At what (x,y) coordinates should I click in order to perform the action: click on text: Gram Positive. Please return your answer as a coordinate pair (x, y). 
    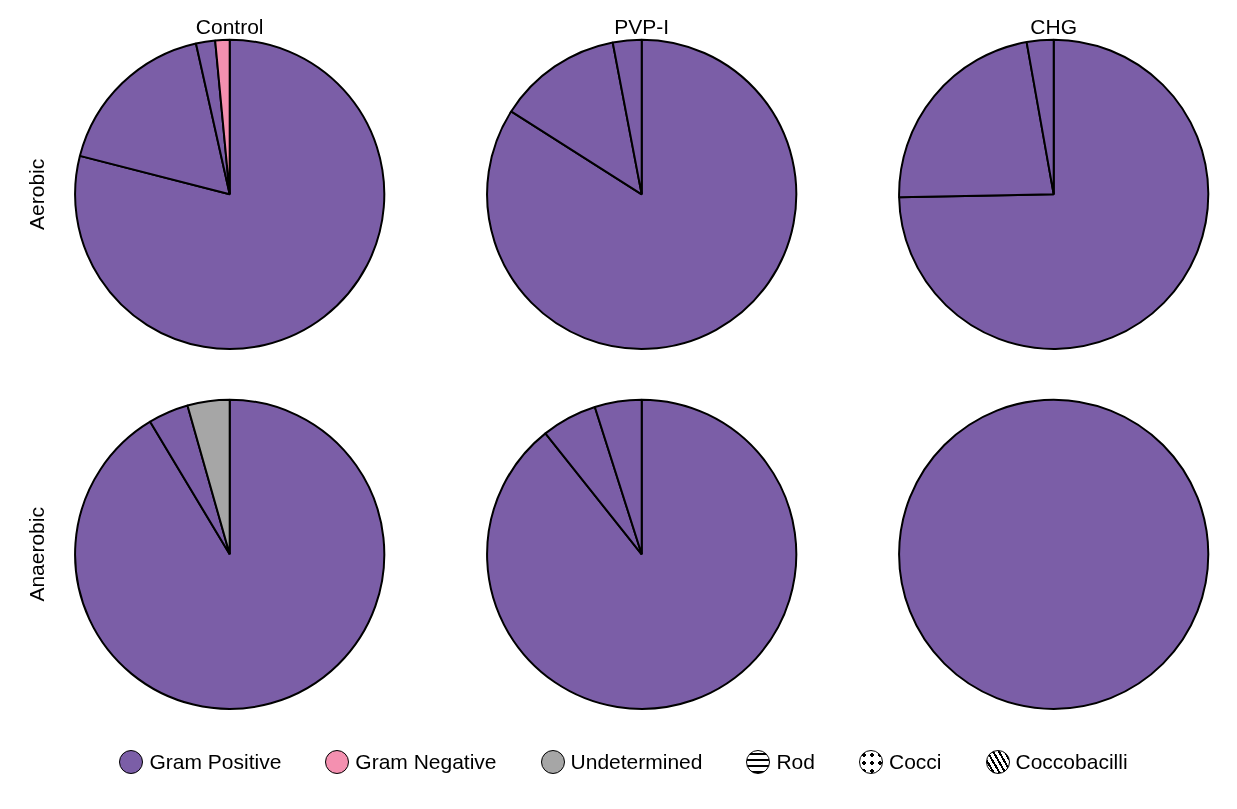
    Looking at the image, I should click on (215, 762).